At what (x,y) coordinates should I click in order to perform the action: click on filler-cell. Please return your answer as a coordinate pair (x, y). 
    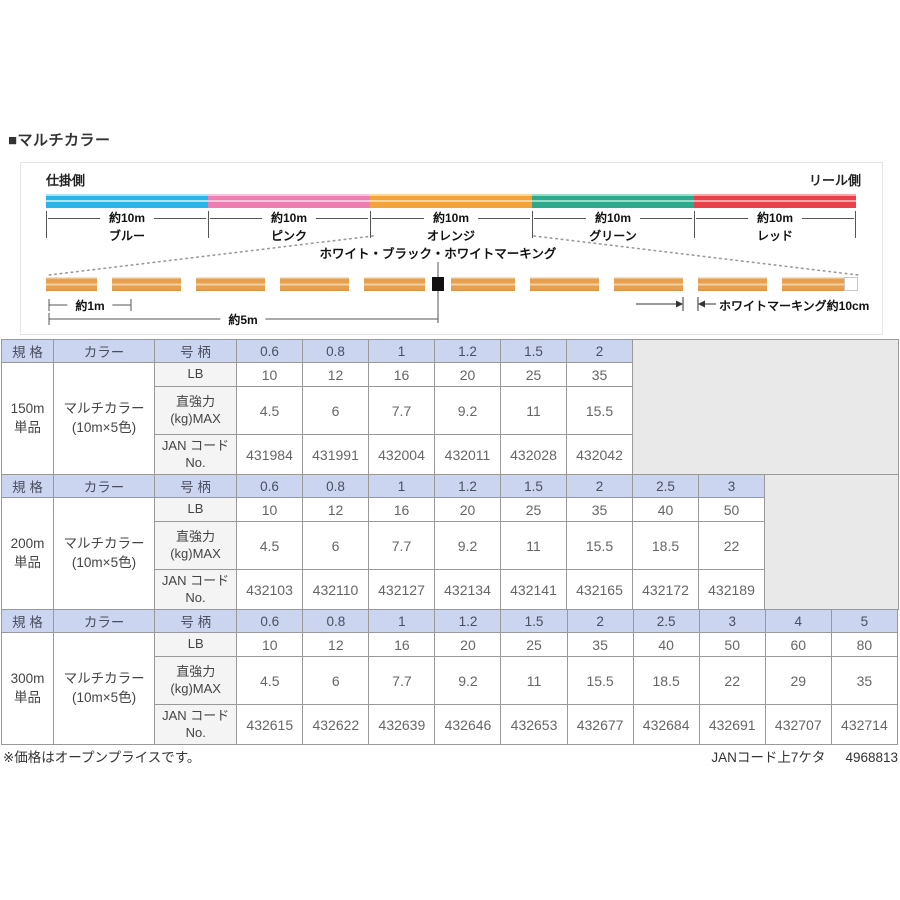
    Looking at the image, I should click on (831, 542).